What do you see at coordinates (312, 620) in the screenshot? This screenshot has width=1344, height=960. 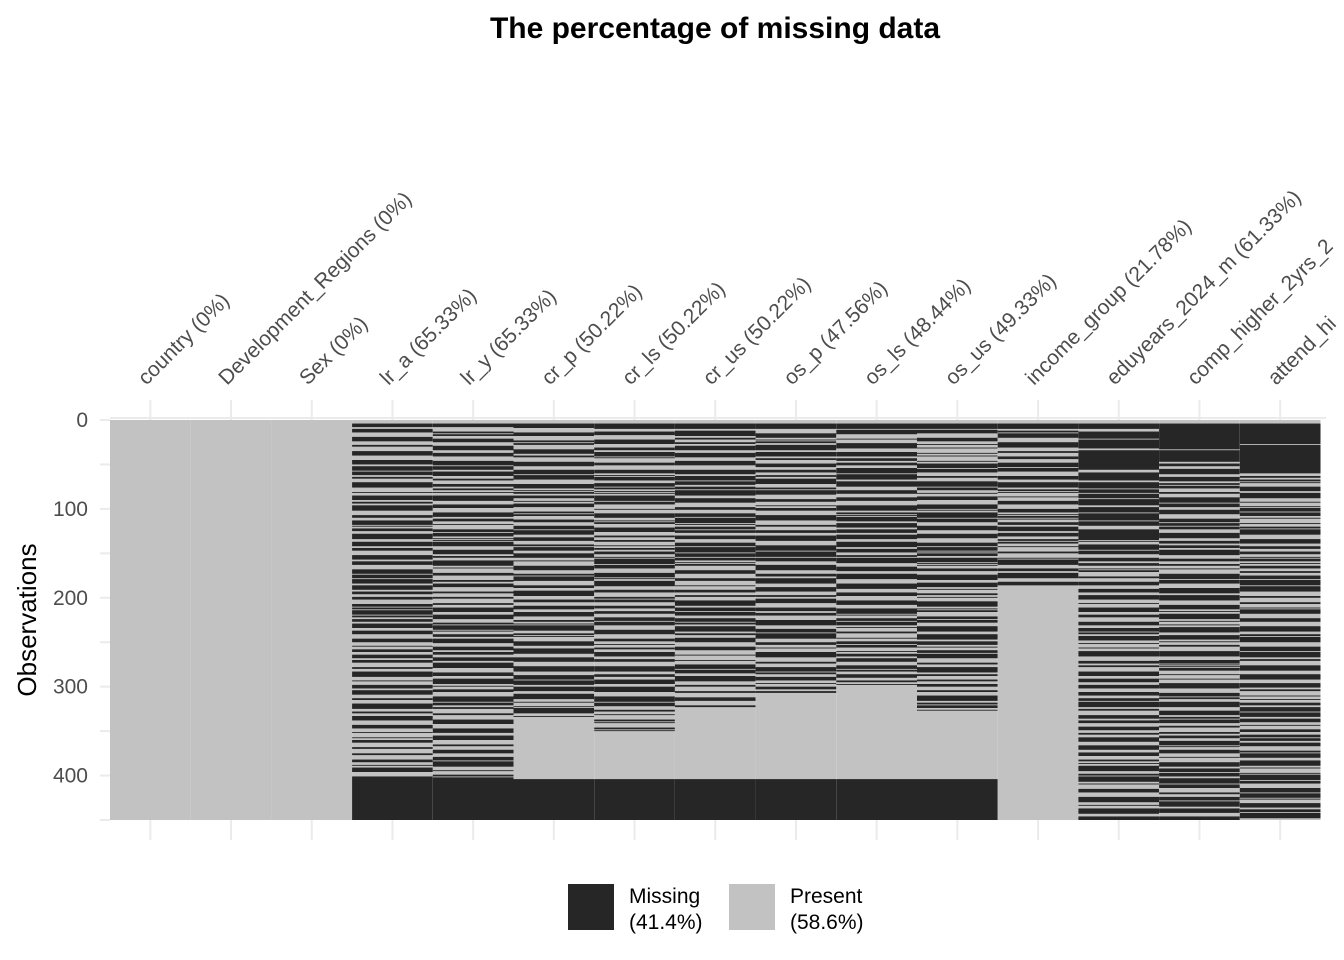 I see `cell-present` at bounding box center [312, 620].